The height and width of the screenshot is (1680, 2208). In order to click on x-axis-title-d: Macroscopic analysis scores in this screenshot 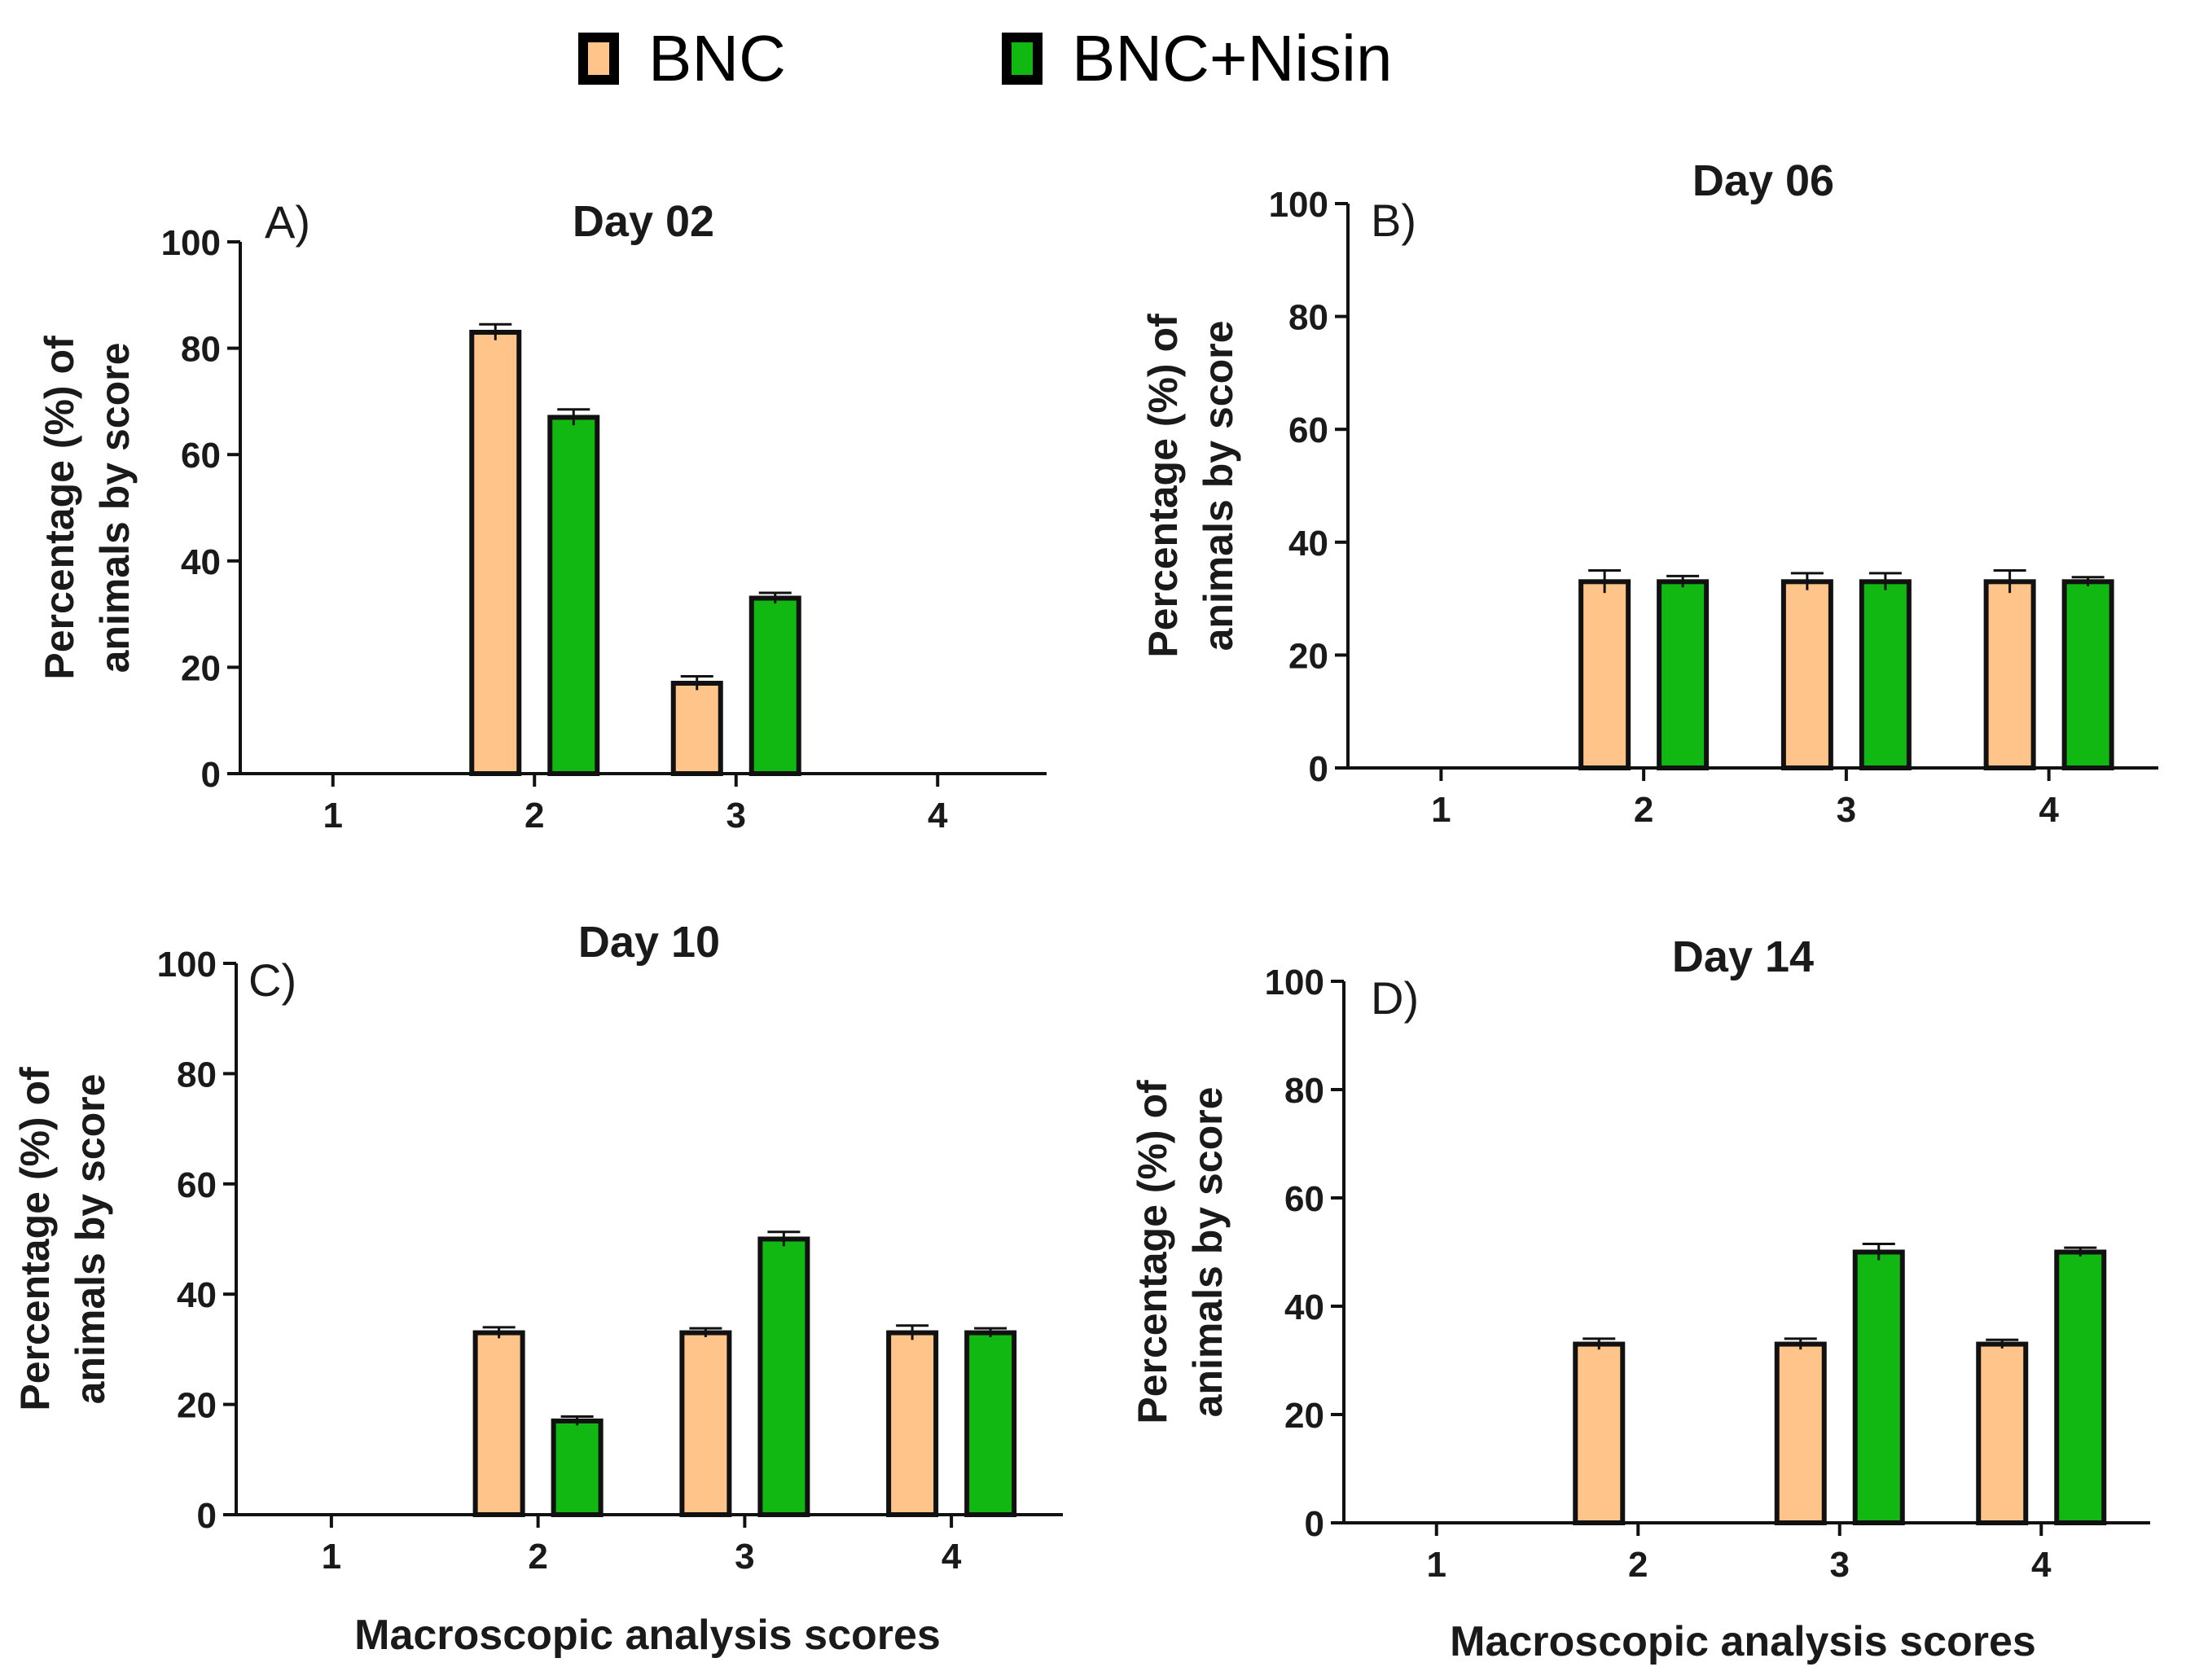, I will do `click(1743, 1641)`.